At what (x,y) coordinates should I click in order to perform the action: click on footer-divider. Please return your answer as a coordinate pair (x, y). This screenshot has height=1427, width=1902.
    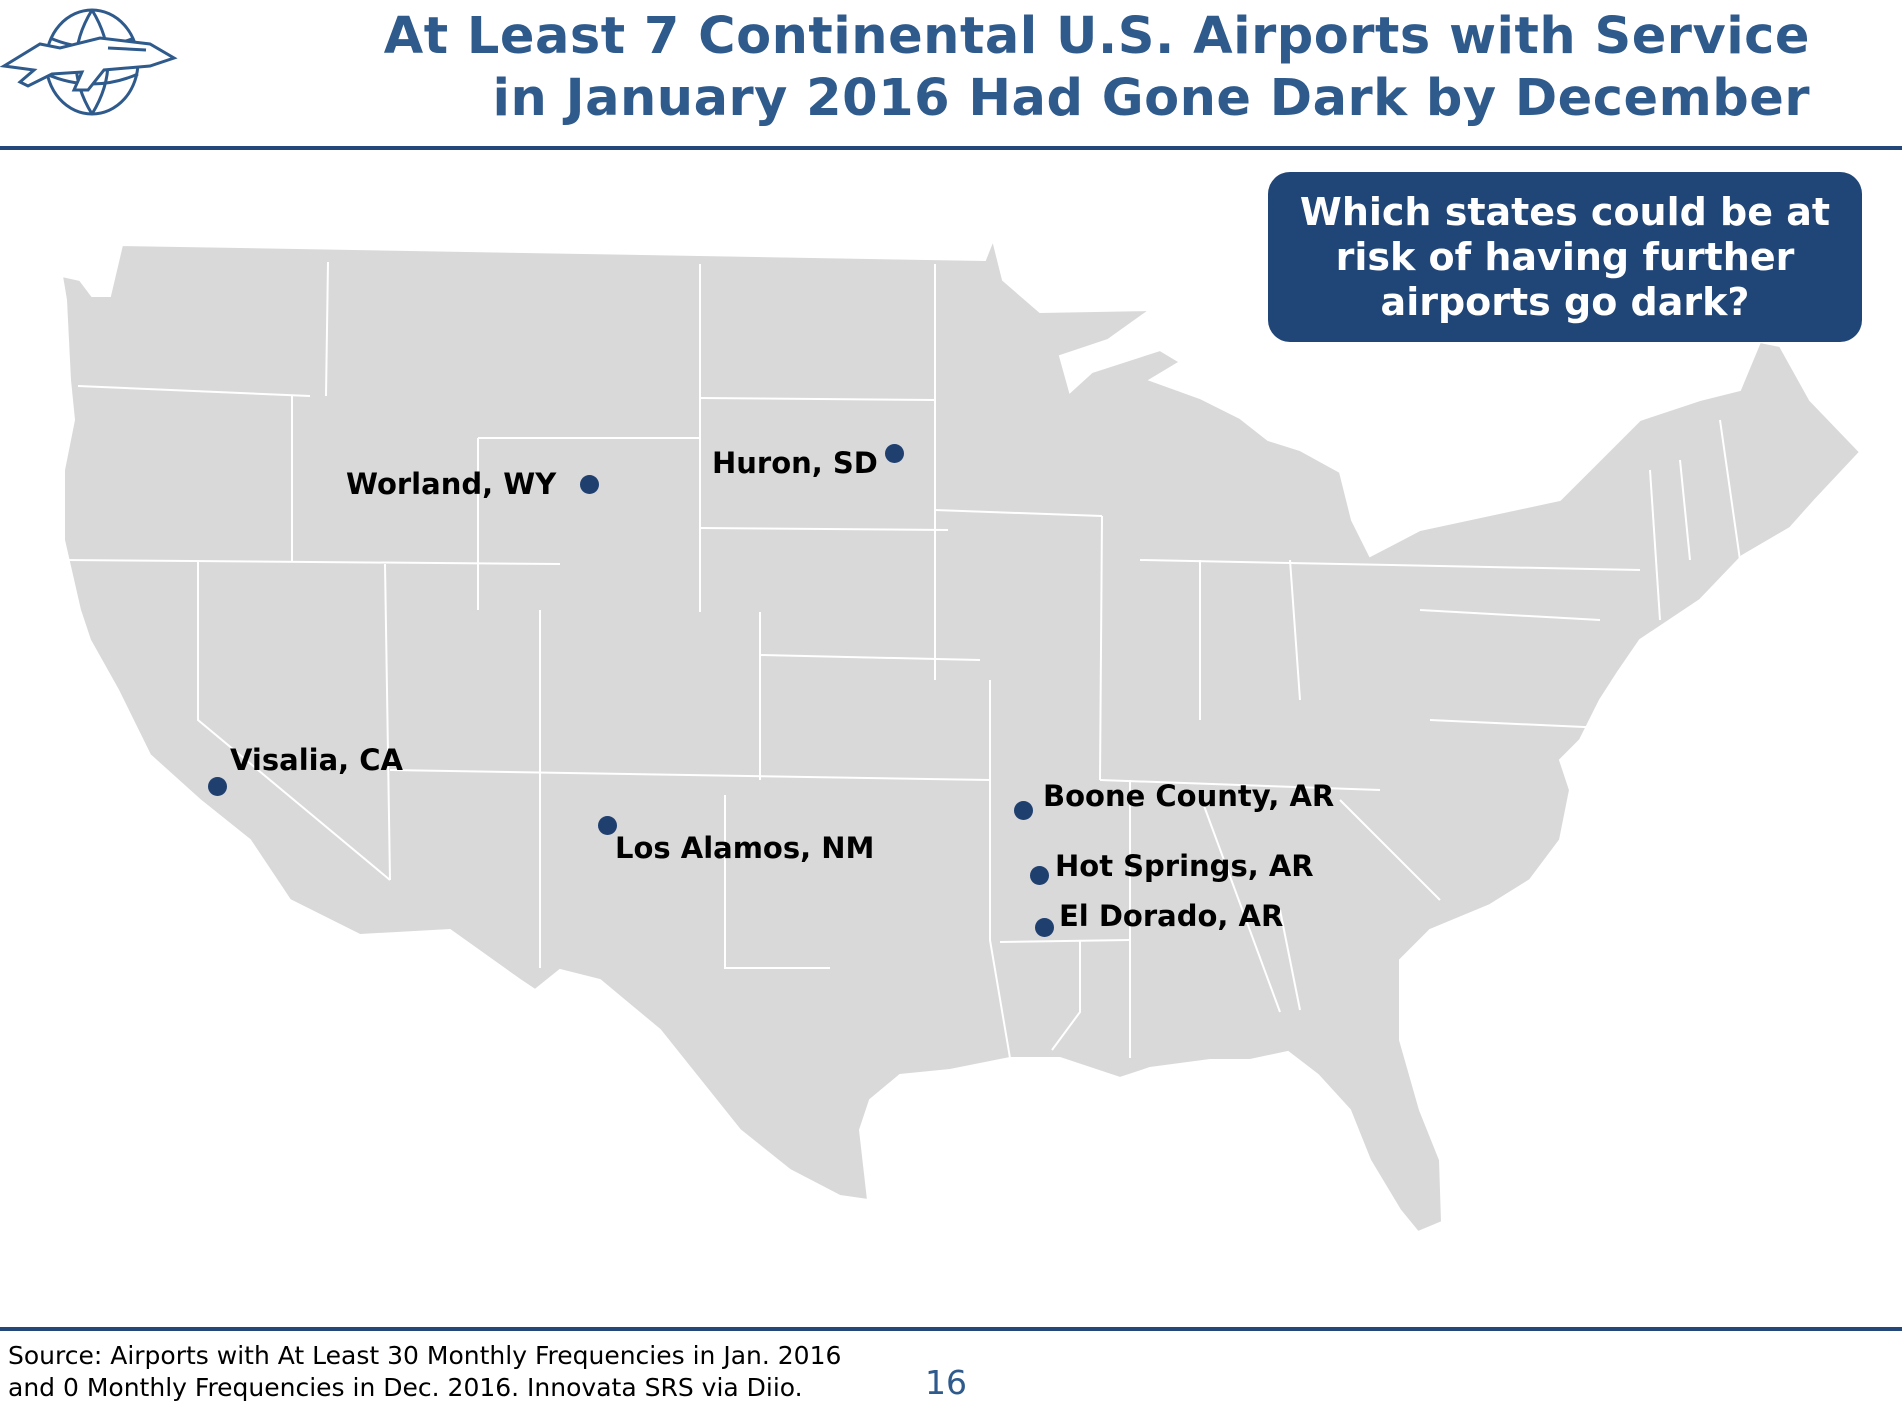
    Looking at the image, I should click on (951, 1329).